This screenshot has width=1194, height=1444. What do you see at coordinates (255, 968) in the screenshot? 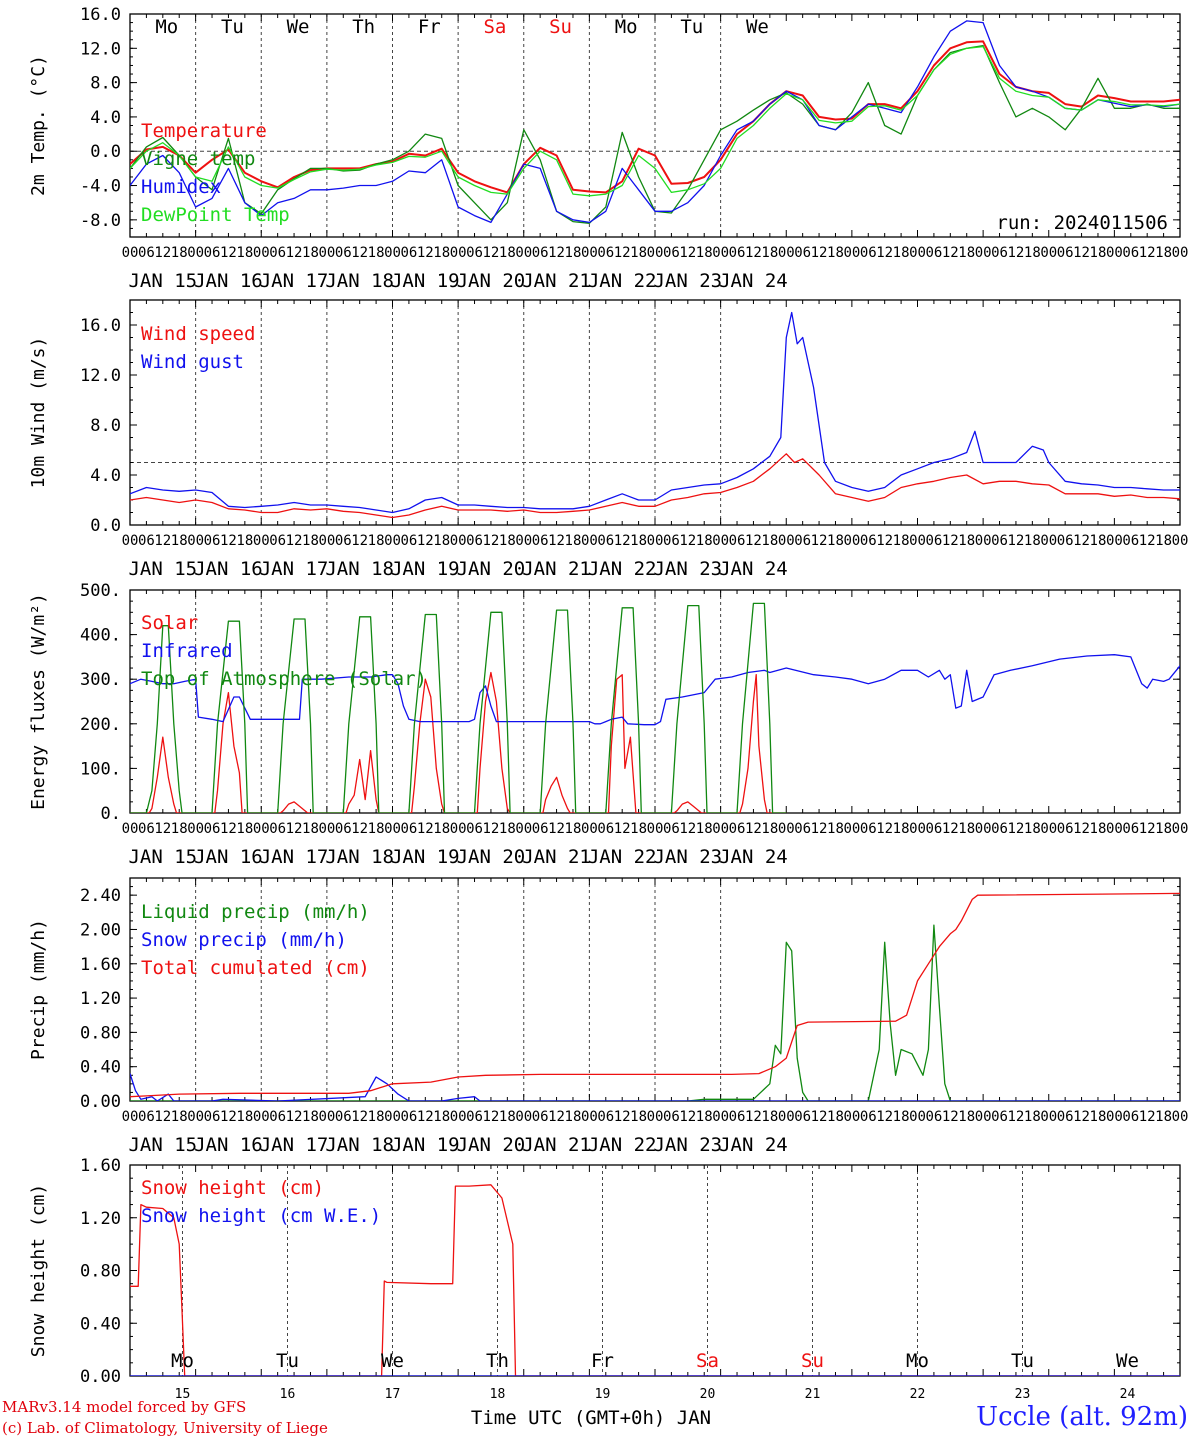
I see `legend-item: Total cumulated (cm)` at bounding box center [255, 968].